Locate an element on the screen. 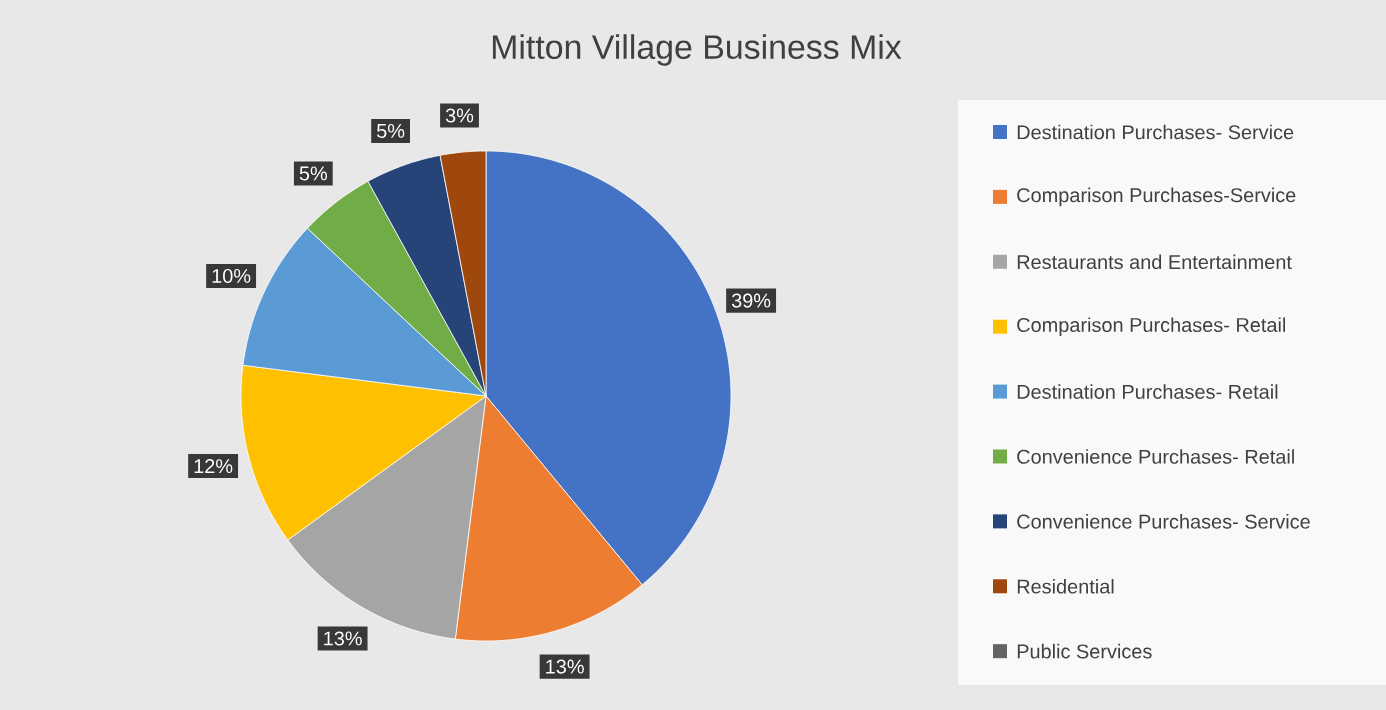 The image size is (1386, 710). legend-label: Convenience Purchases- Retail is located at coordinates (1155, 456).